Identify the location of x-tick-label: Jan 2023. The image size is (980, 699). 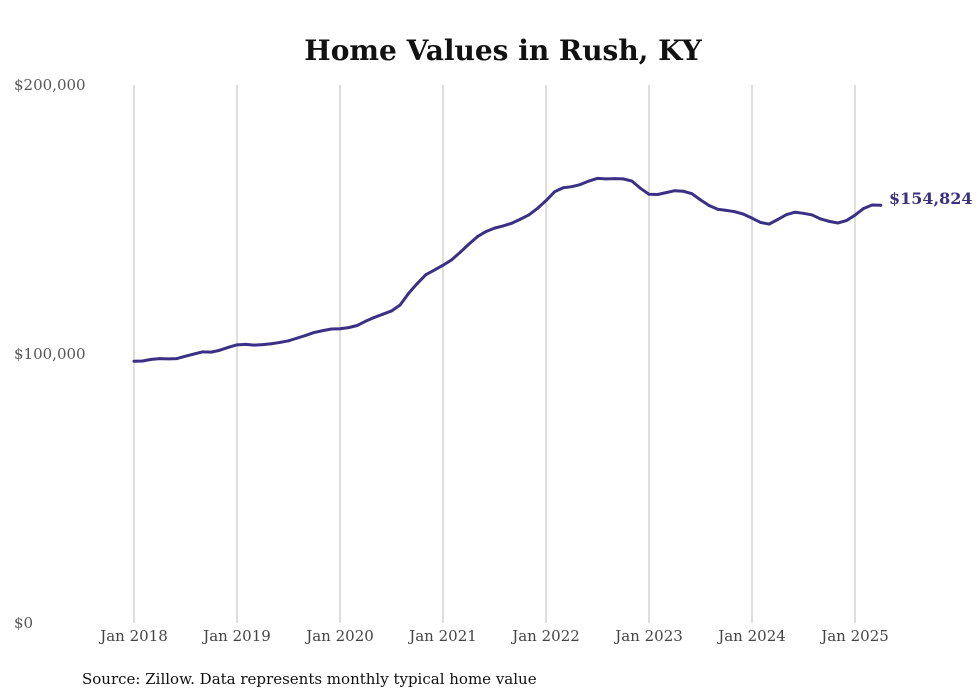
(648, 636).